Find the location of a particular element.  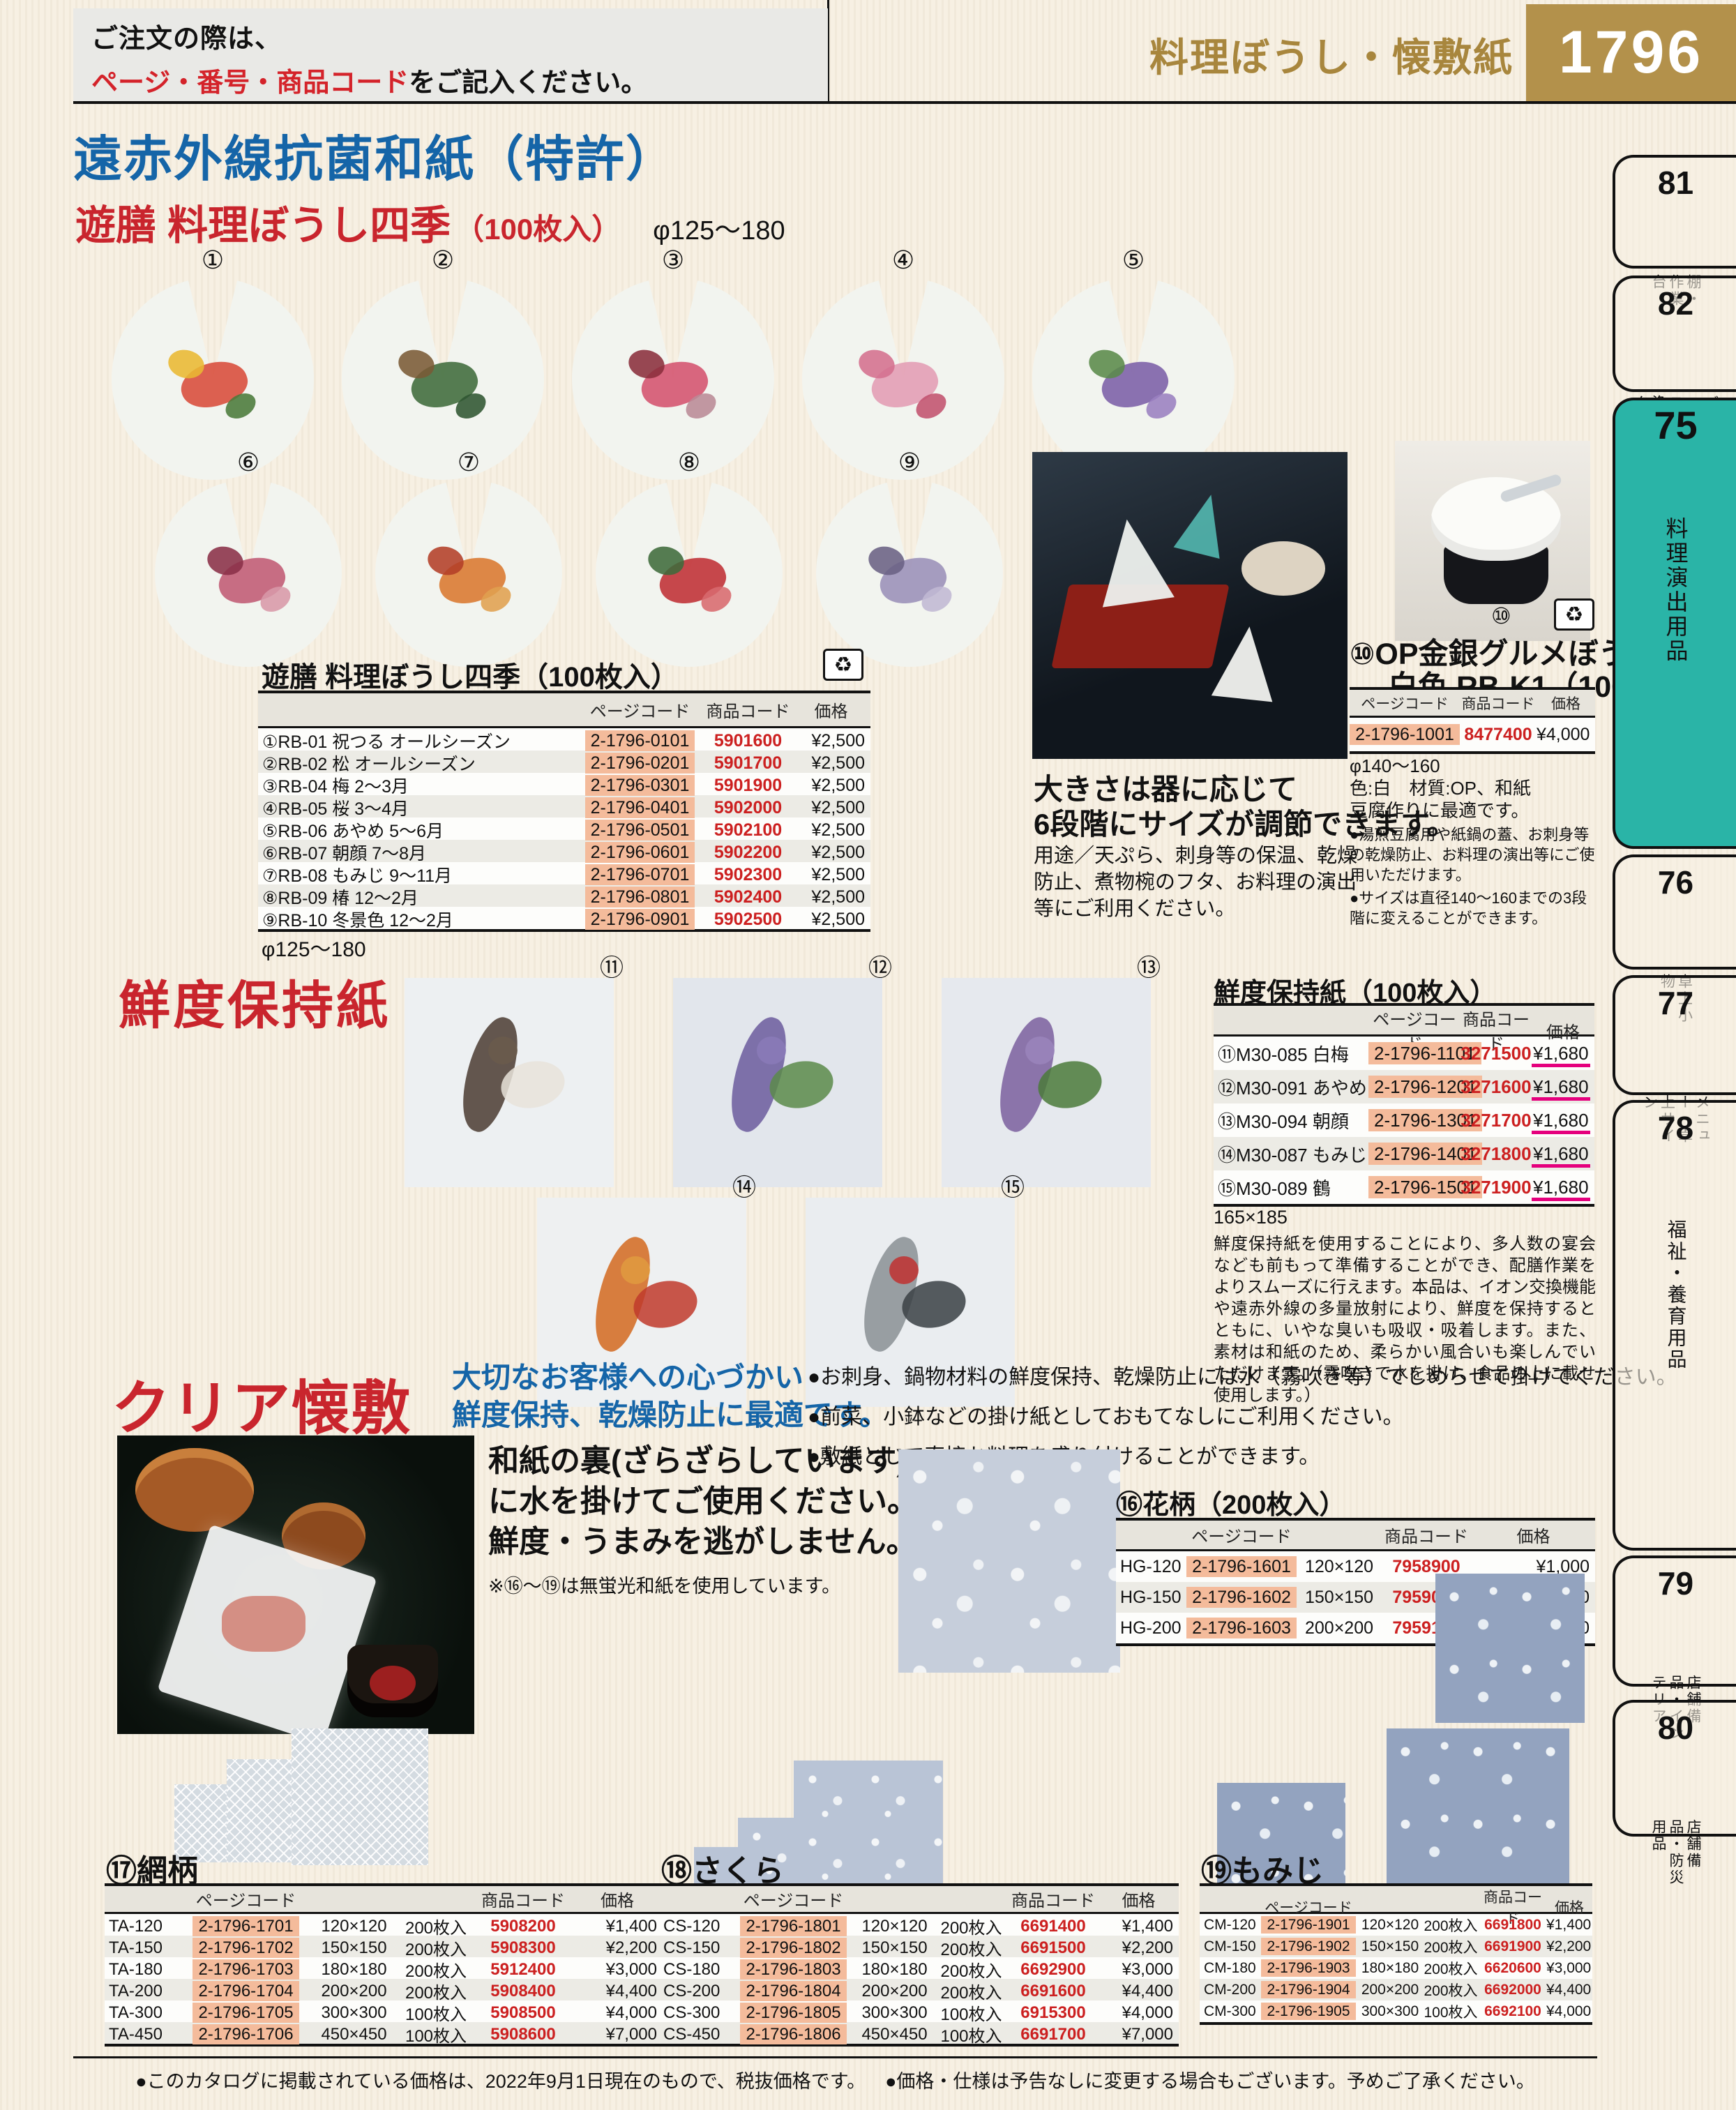

sidebar-tab: 81 棚・作業台 is located at coordinates (1674, 232).